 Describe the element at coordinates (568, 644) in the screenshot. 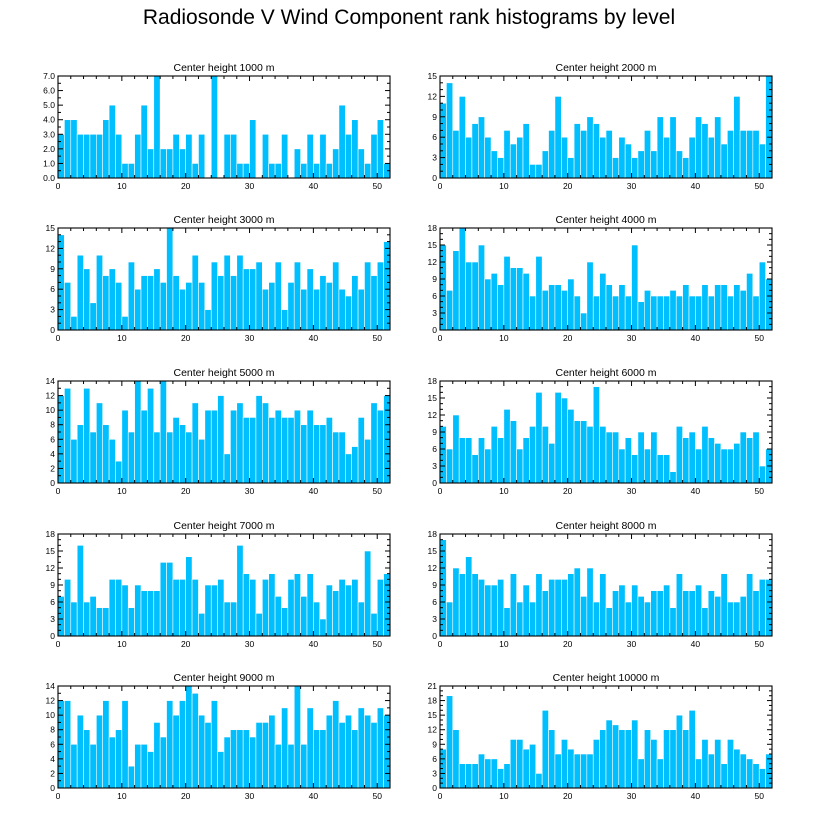

I see `panel-8-xtick-label: 20` at that location.